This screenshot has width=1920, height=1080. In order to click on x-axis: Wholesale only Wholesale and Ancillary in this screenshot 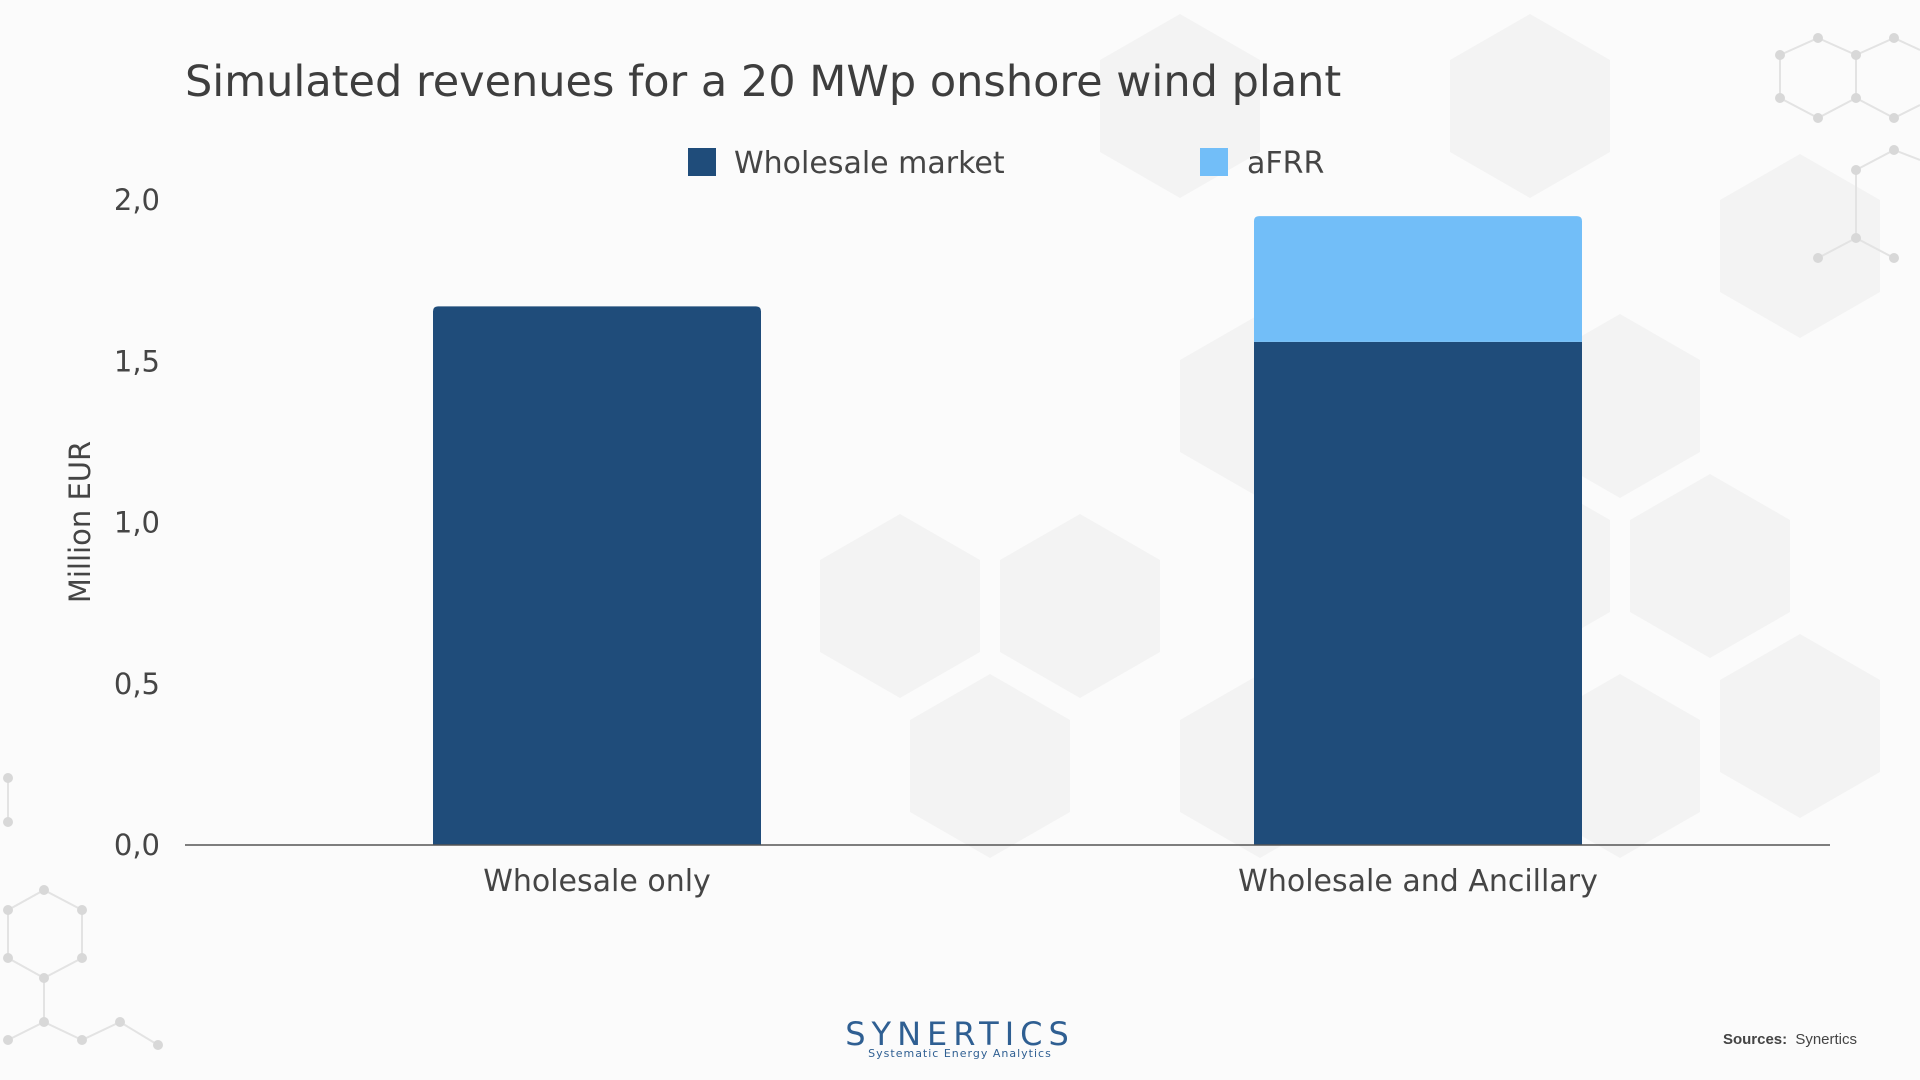, I will do `click(1040, 881)`.